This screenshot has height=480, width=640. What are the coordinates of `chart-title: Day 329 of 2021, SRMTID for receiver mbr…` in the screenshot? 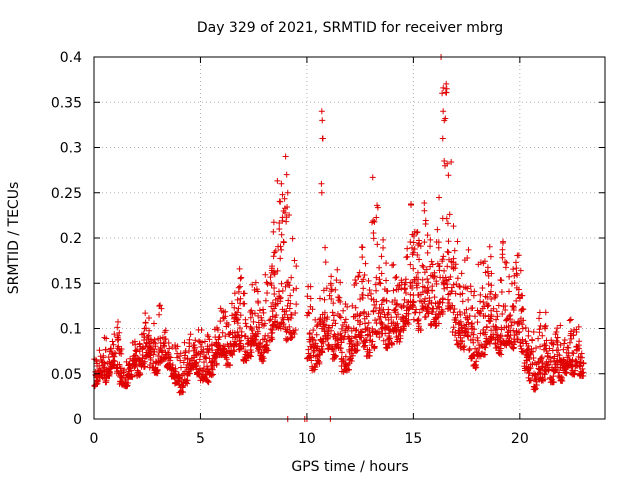 It's located at (350, 28).